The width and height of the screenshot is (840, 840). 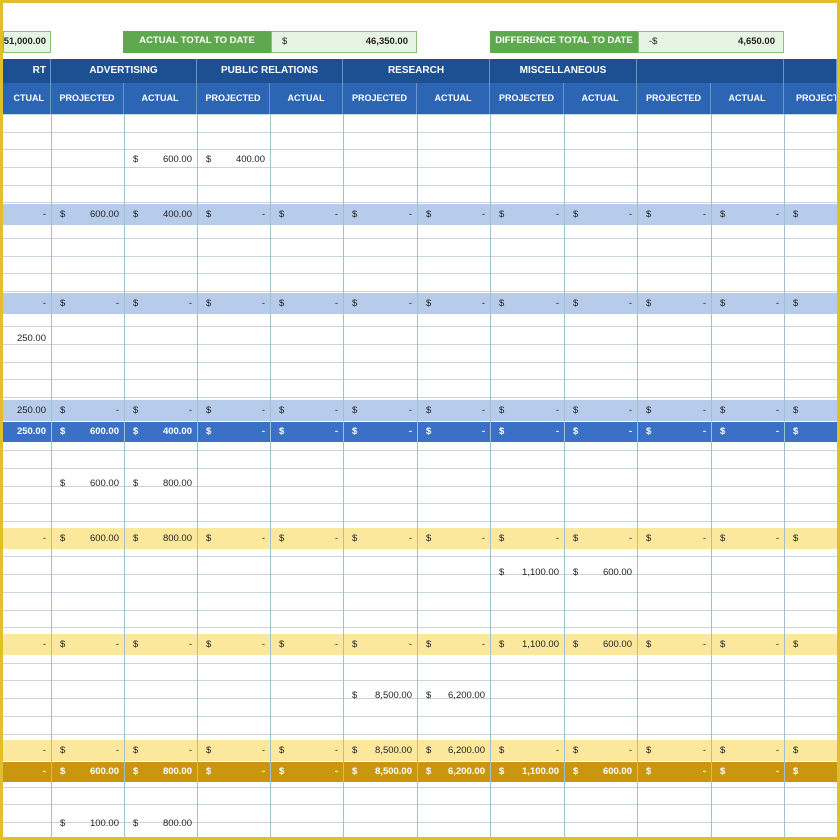 What do you see at coordinates (653, 41) in the screenshot?
I see `difference-total-currency: -$` at bounding box center [653, 41].